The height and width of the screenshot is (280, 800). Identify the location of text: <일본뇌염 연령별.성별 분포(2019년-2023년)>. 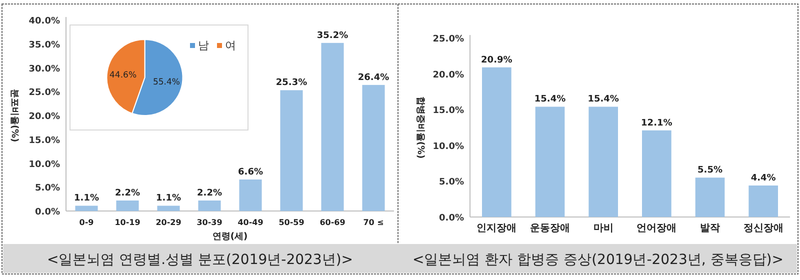
(200, 260).